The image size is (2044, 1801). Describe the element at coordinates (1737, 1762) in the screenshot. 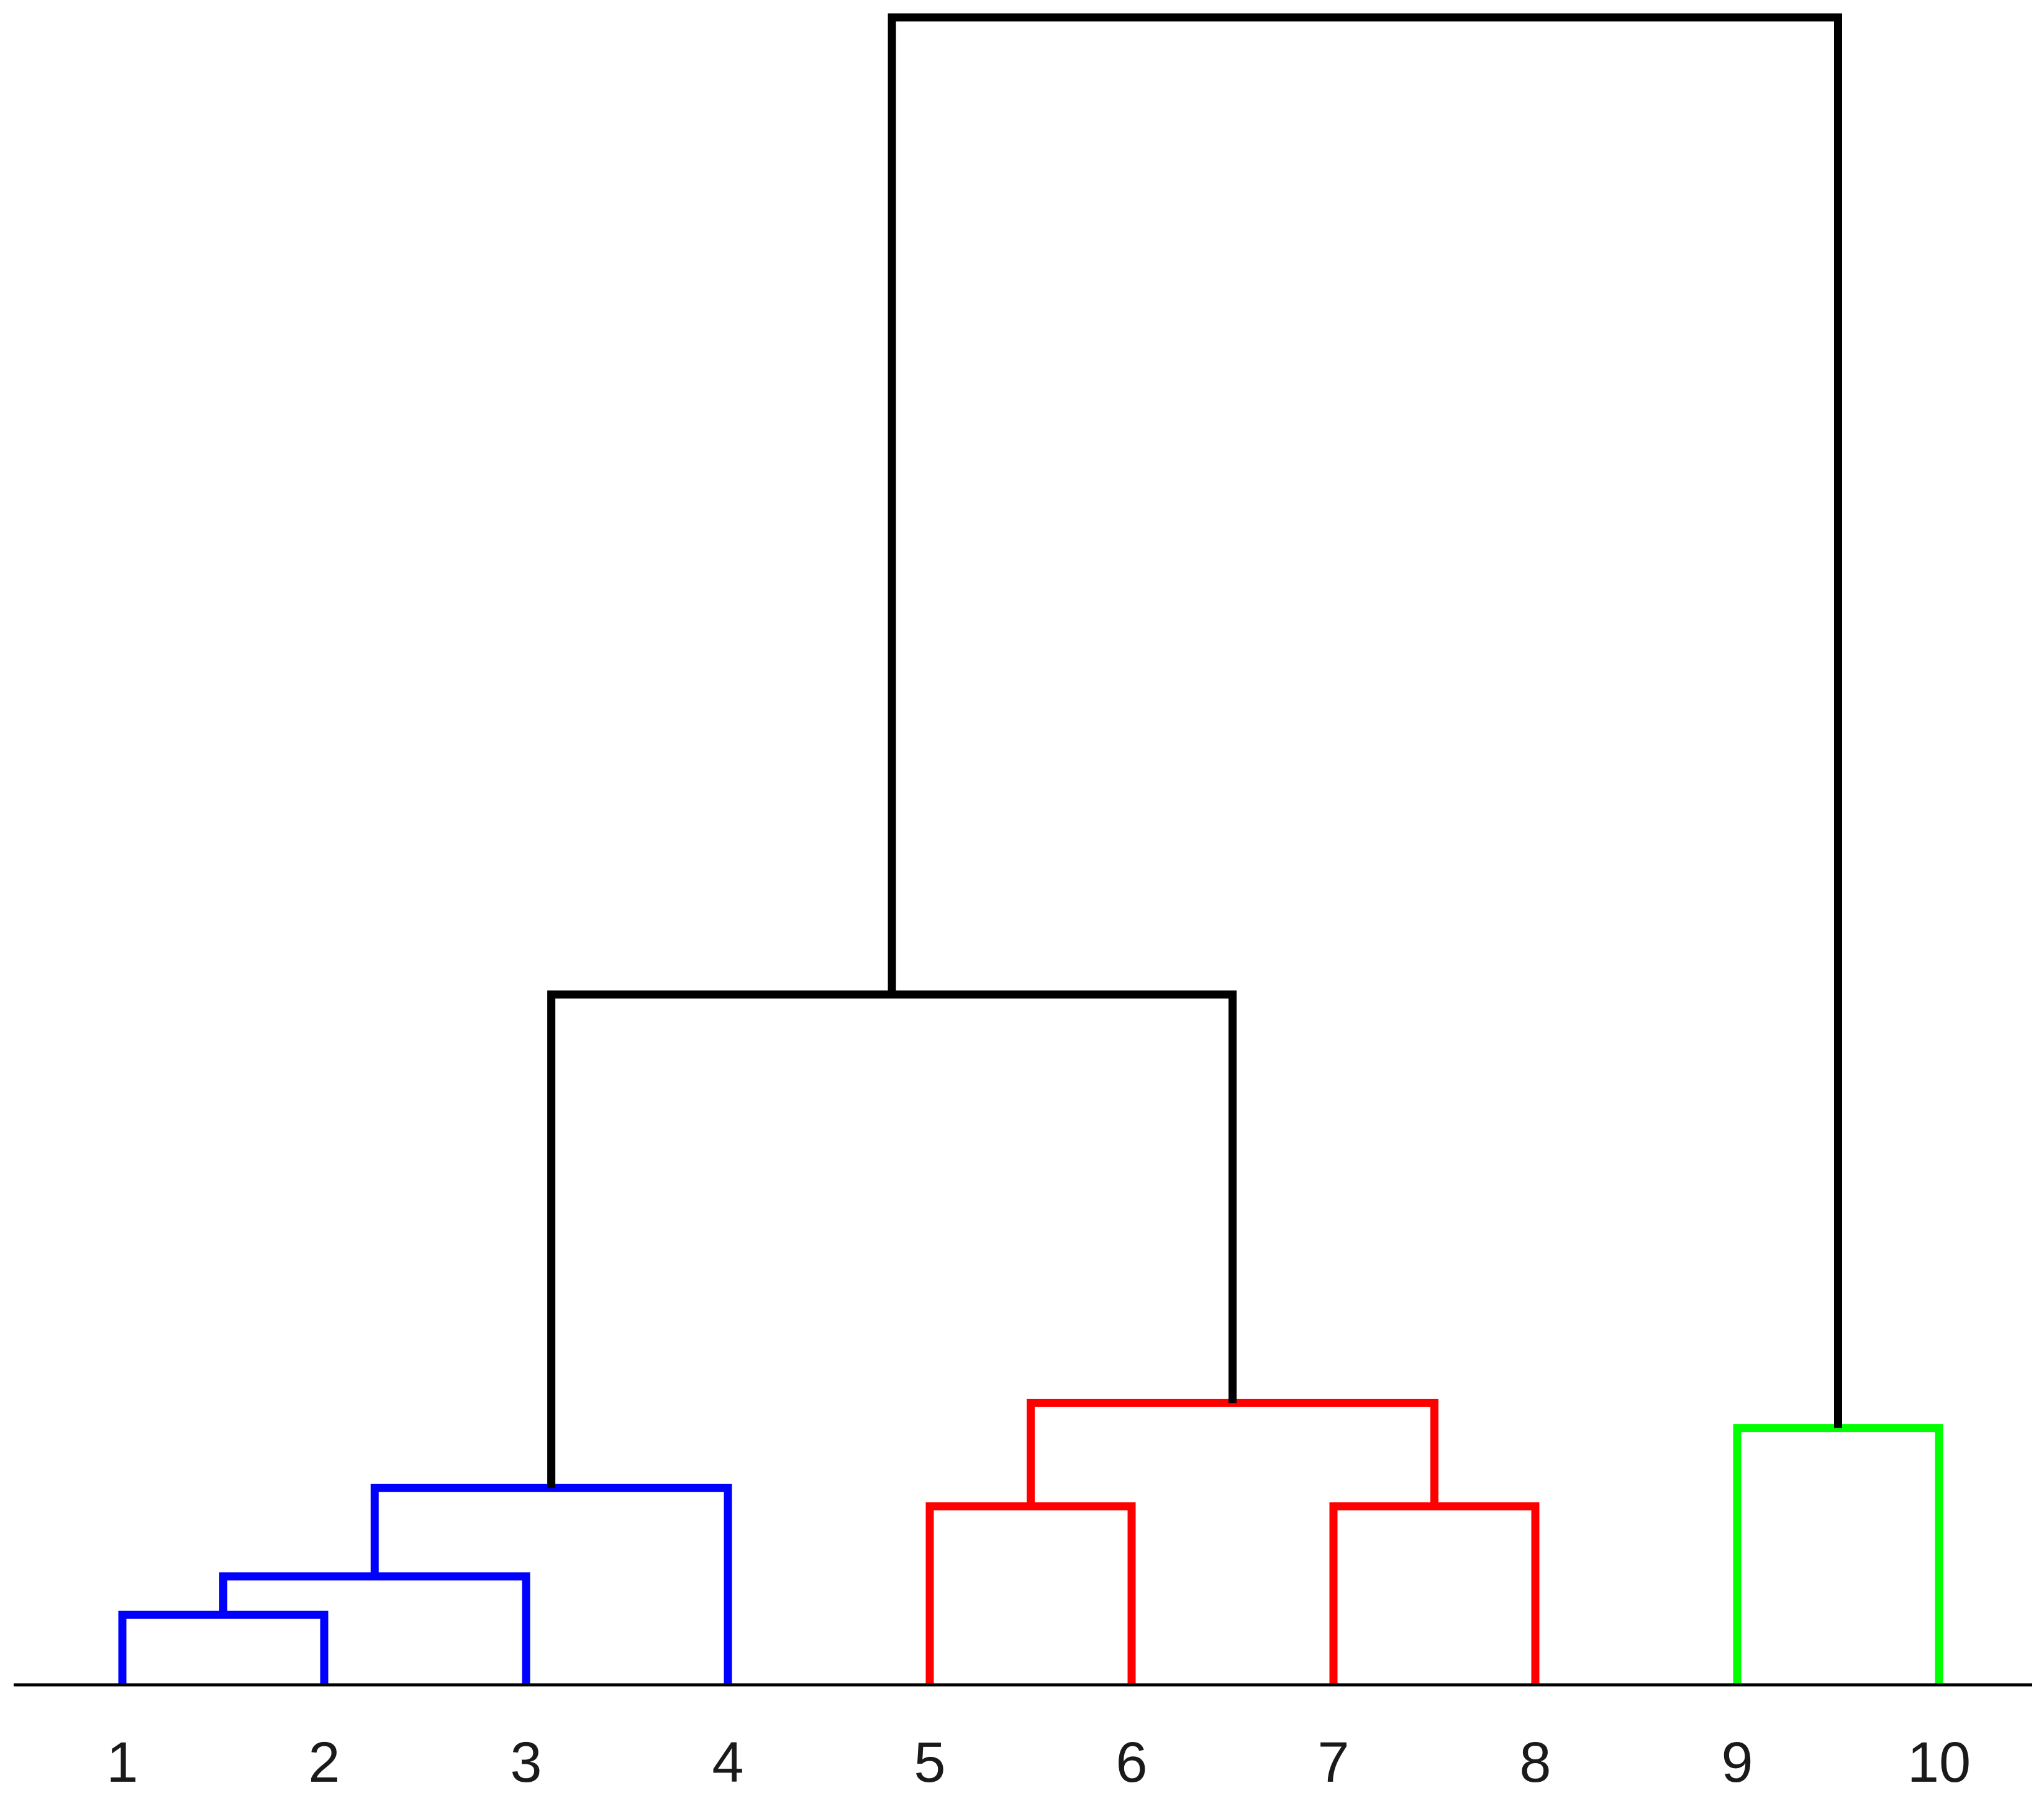

I see `leaf-label-9: 9` at that location.